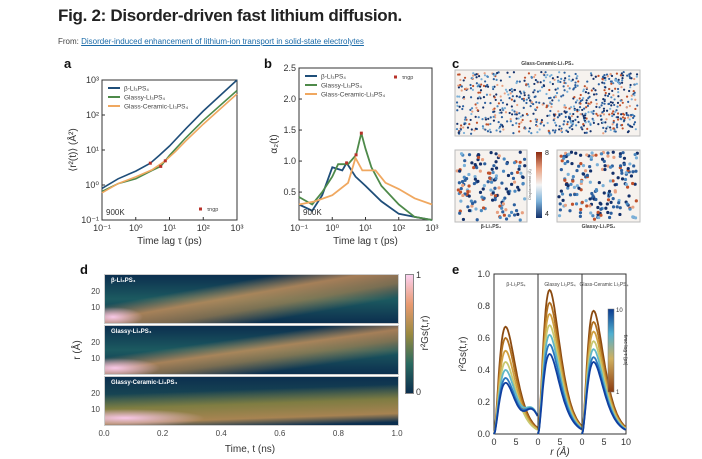  I want to click on panel-e-y-axis-label: r²Gs(t,r), so click(463, 354).